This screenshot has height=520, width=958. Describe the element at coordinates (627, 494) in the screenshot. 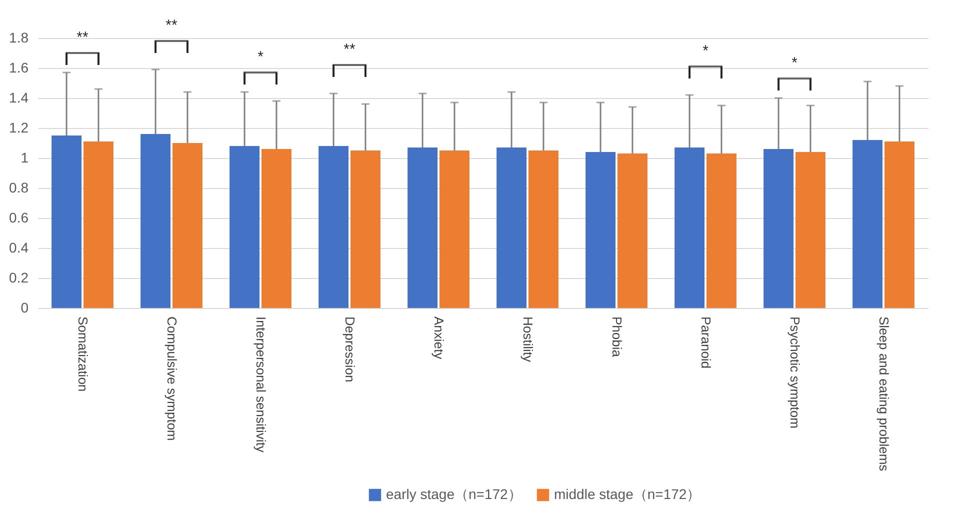

I see `legend-label: middle stage（n=172）` at that location.